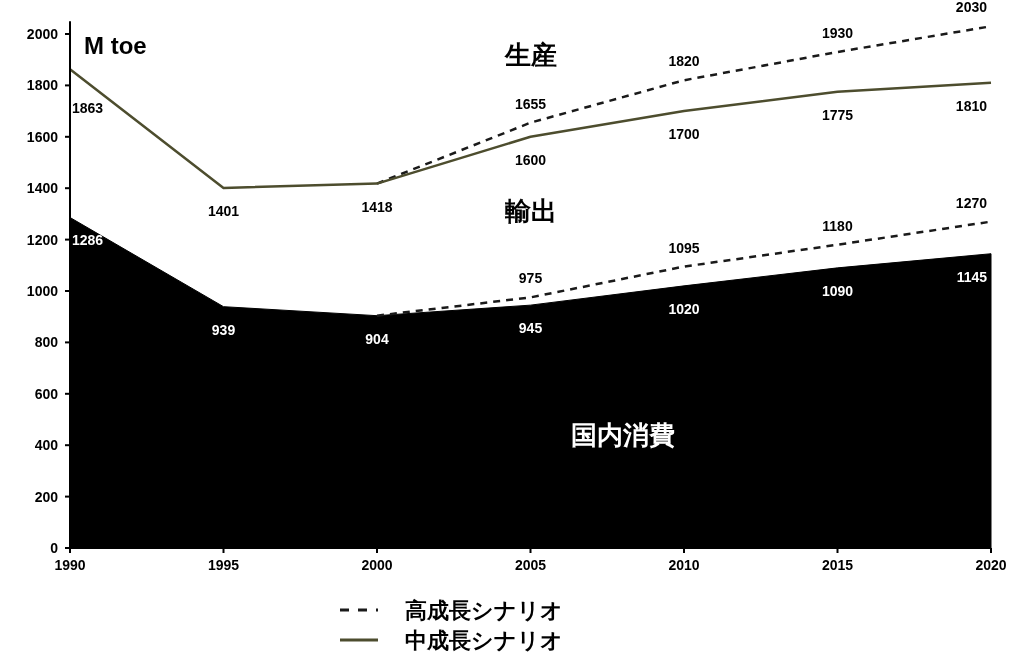  Describe the element at coordinates (684, 565) in the screenshot. I see `x-tick-label: 2010` at that location.